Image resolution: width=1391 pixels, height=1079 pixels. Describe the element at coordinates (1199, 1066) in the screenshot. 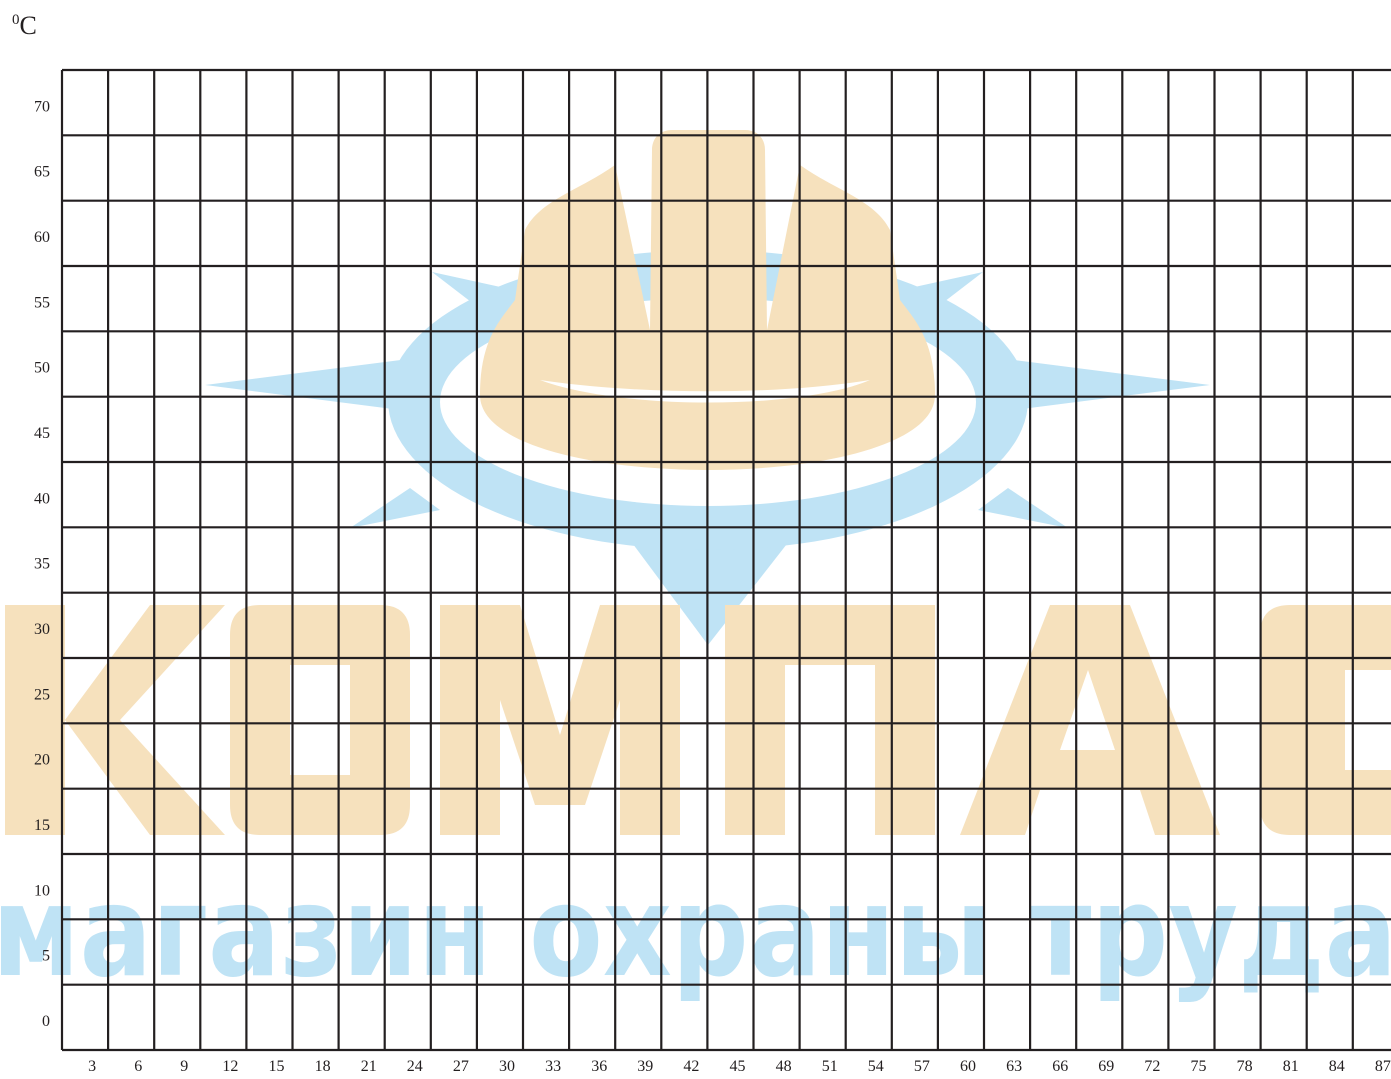

I see `x-tick-label: 75` at that location.